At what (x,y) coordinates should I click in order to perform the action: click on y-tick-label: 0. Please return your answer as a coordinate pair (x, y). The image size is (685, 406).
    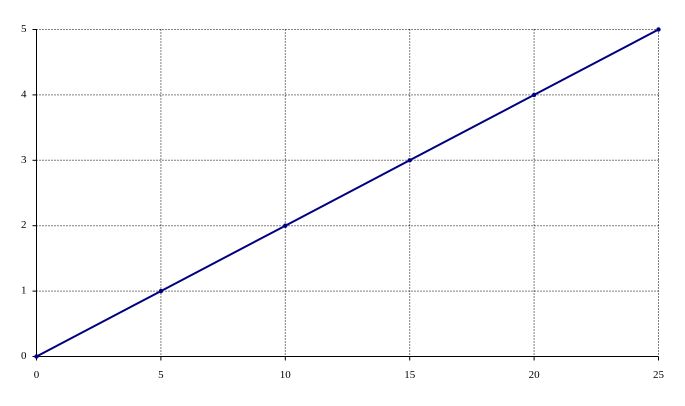
    Looking at the image, I should click on (24, 356).